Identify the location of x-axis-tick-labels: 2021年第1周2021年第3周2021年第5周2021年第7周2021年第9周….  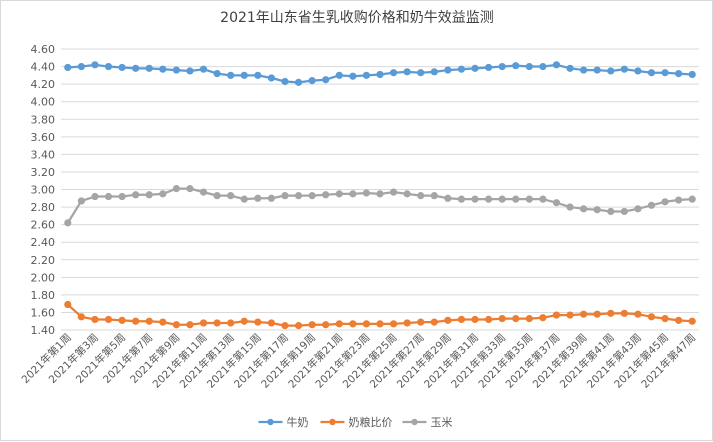
(359, 361).